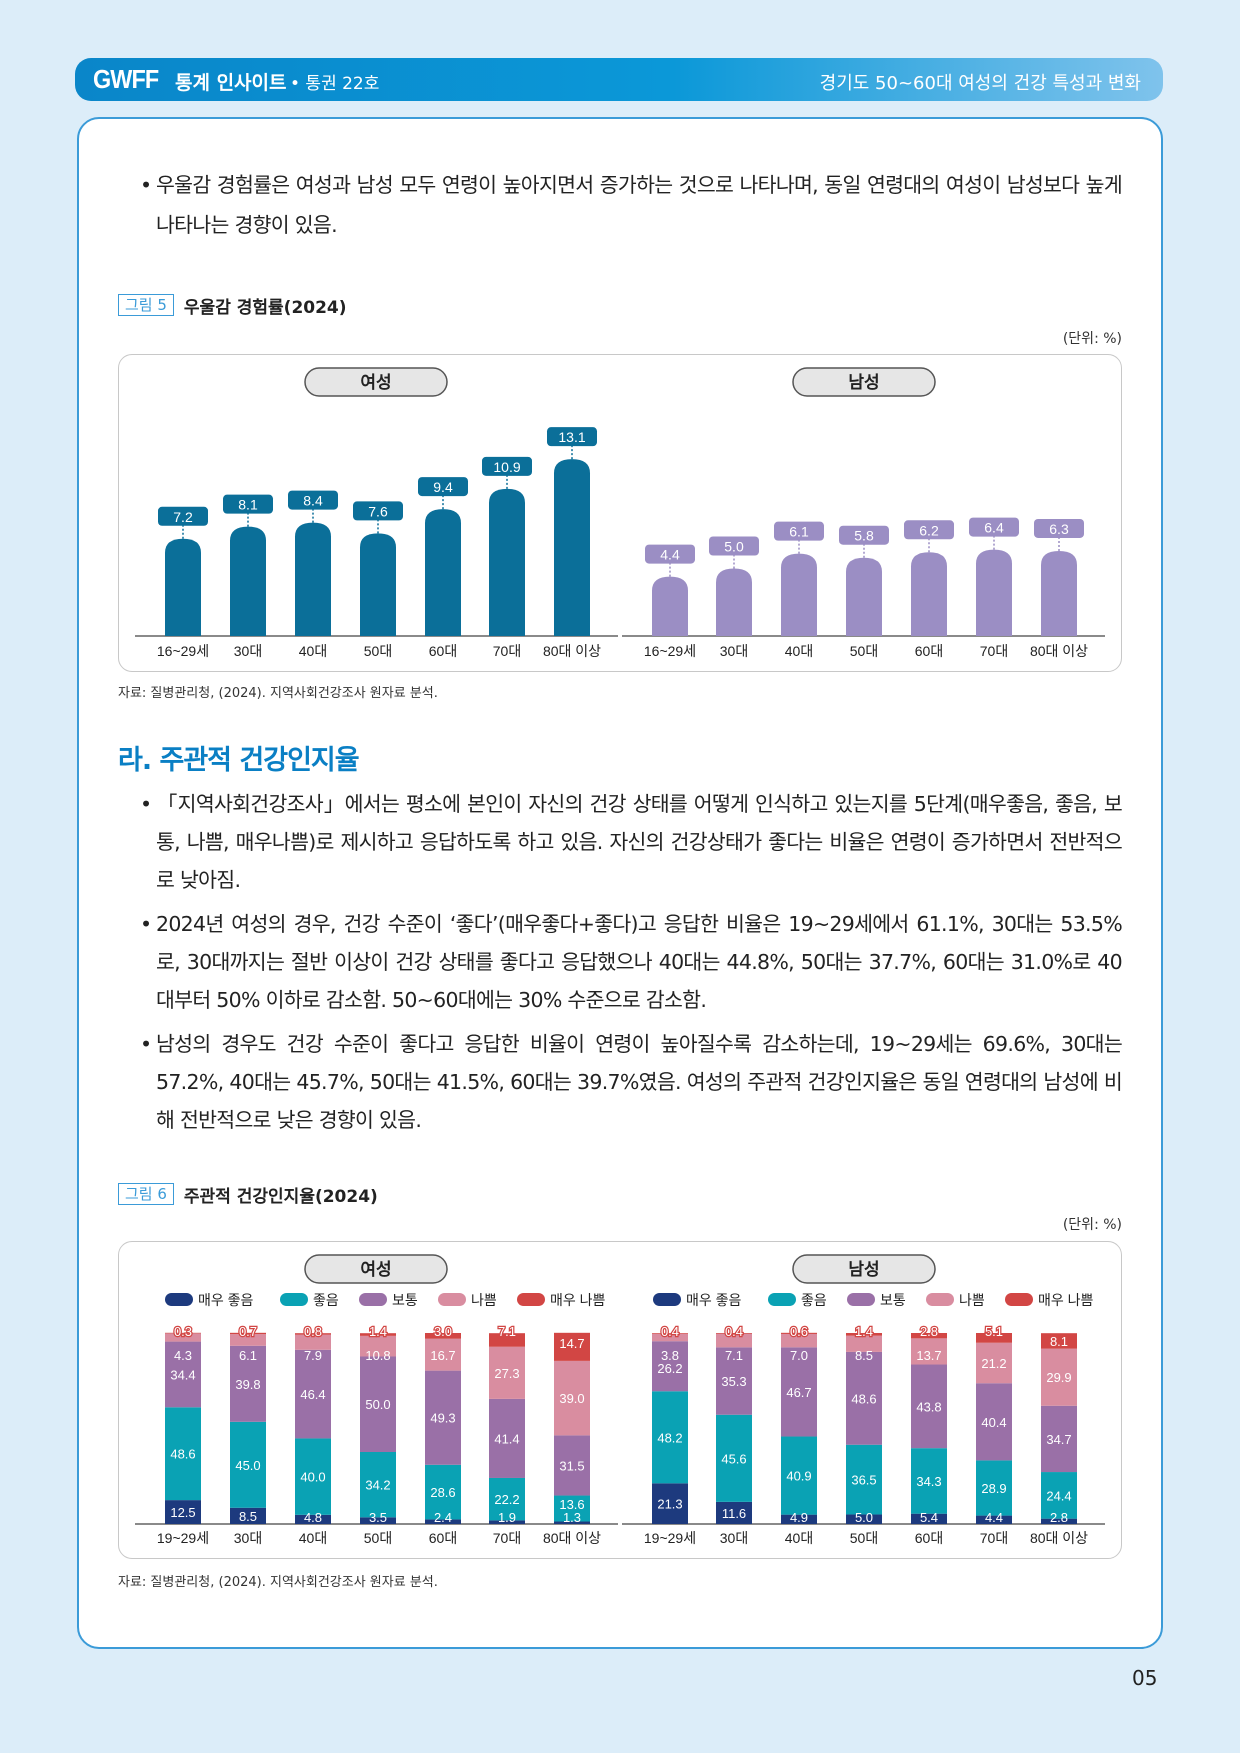  Describe the element at coordinates (247, 1465) in the screenshot. I see `segment-label: 45.0` at that location.